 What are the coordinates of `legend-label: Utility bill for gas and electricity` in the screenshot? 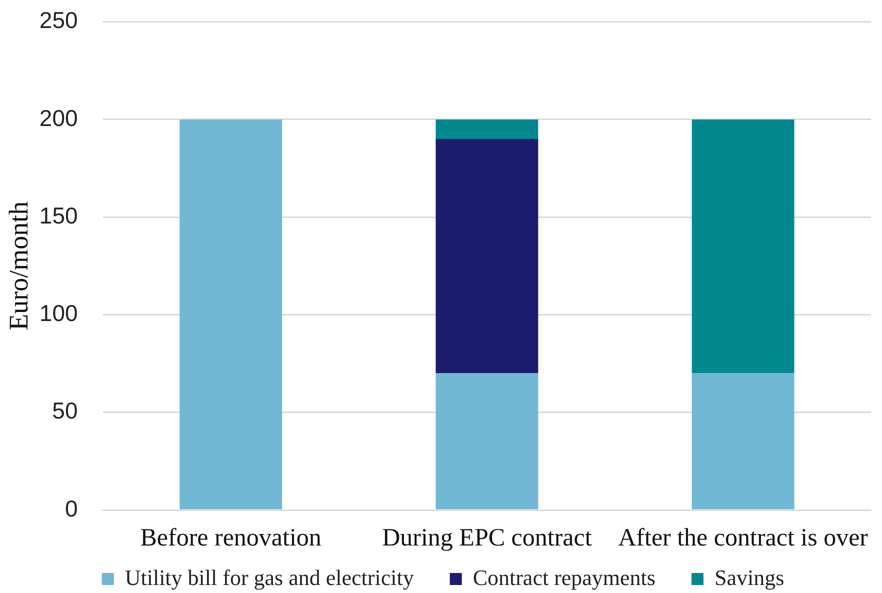 It's located at (269, 577).